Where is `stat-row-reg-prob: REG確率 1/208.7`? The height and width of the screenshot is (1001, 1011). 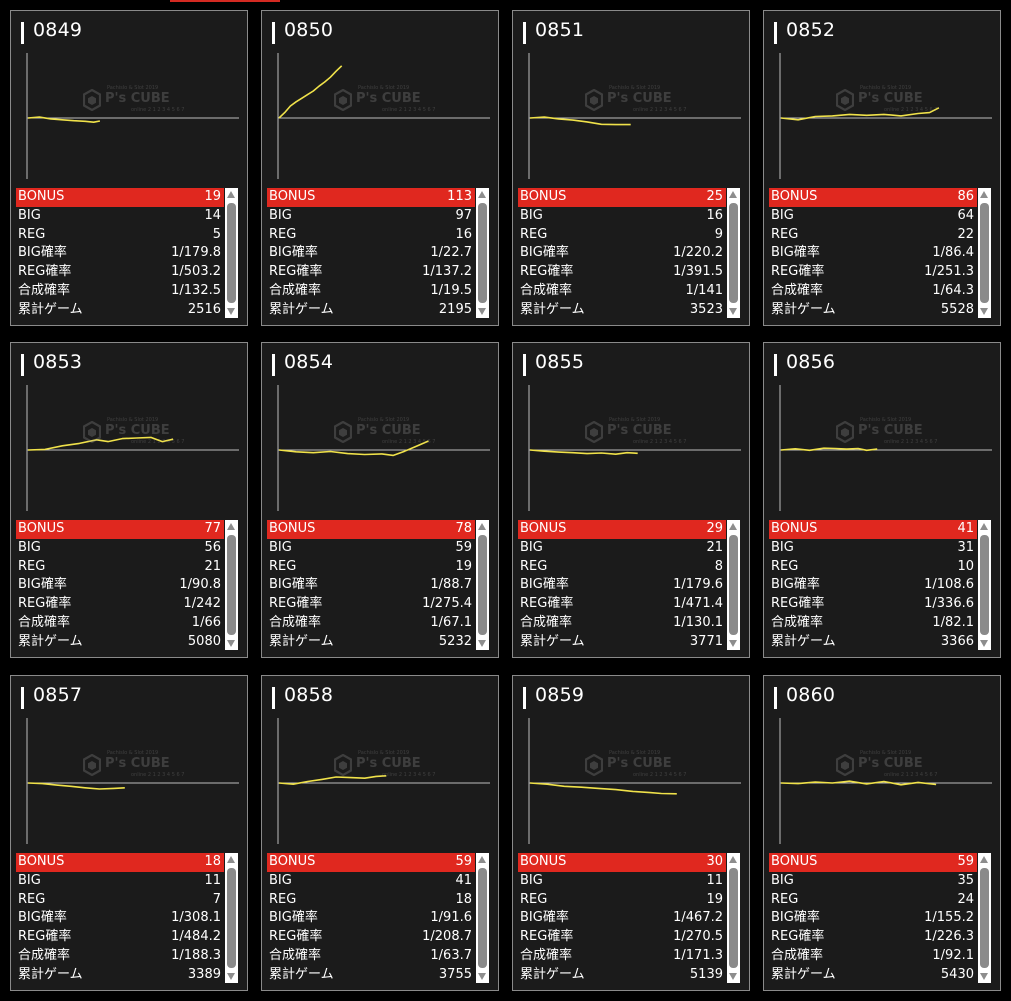
stat-row-reg-prob: REG確率 1/208.7 is located at coordinates (371, 937).